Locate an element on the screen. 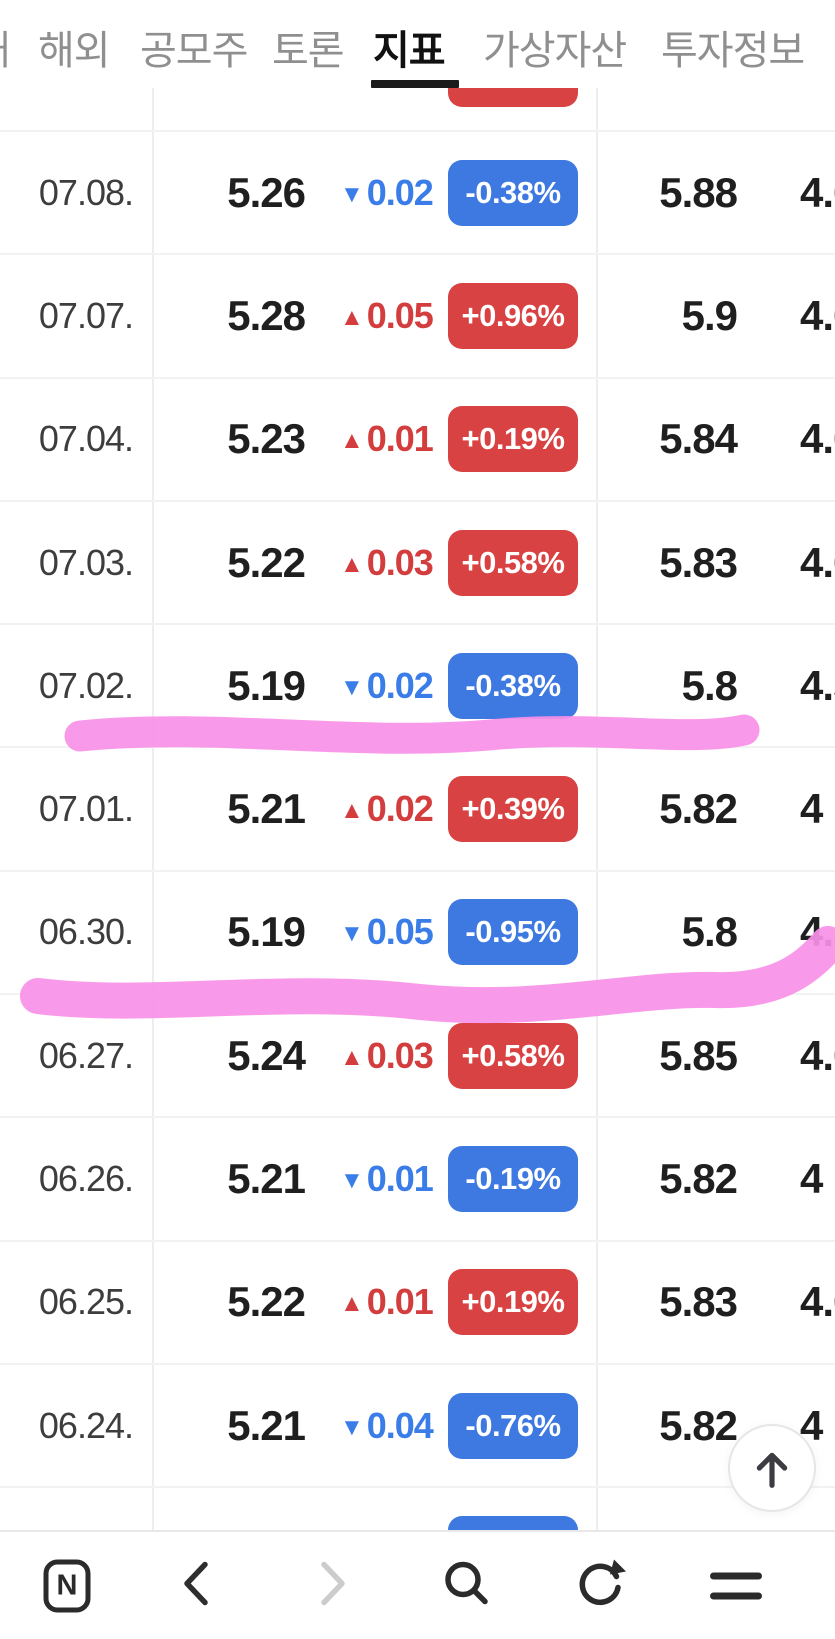 This screenshot has width=835, height=1639. tab-crypto: 가상자산 is located at coordinates (555, 51).